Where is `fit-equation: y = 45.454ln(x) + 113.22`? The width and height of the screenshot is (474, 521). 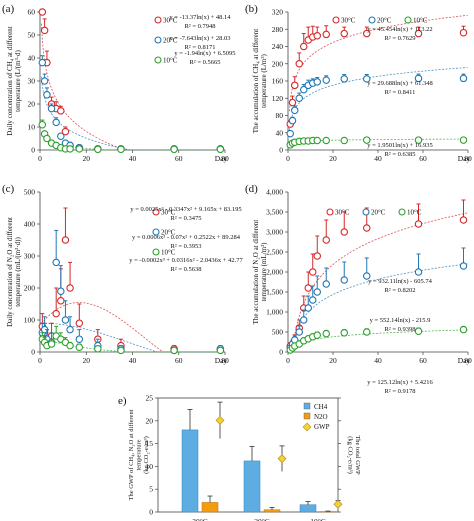
fit-equation: y = 45.454ln(x) + 113.22 is located at coordinates (399, 29).